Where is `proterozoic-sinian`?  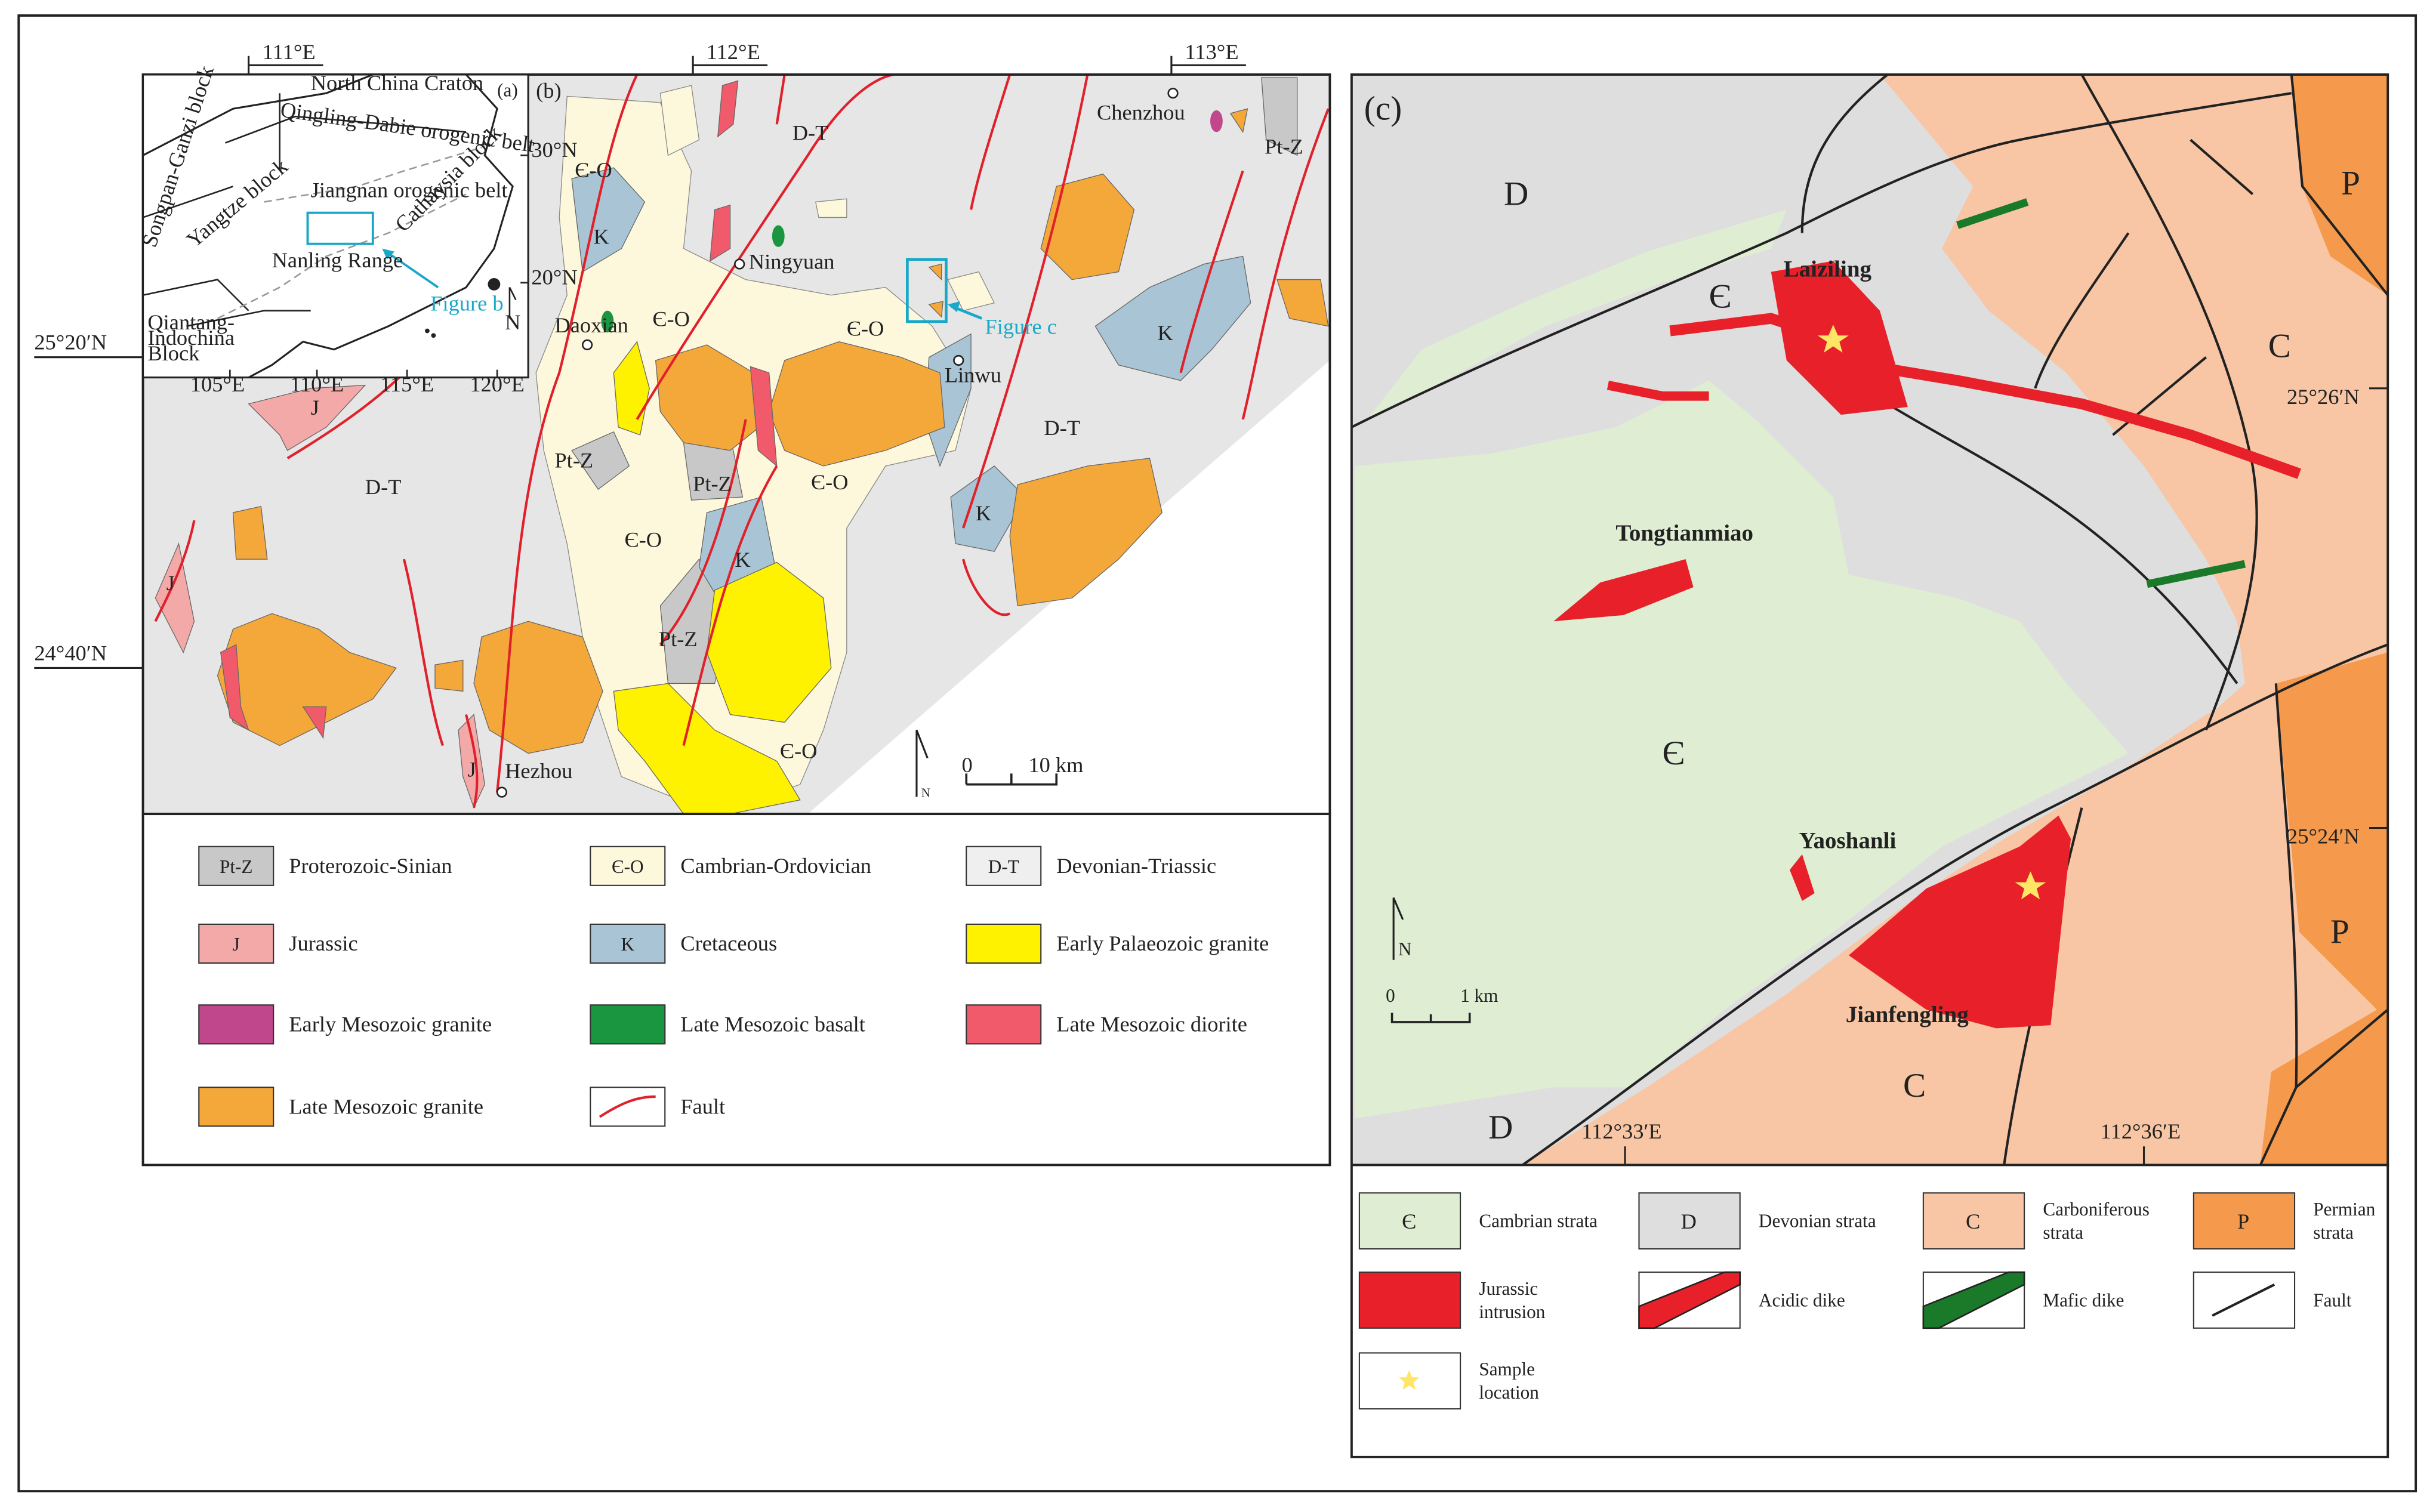
proterozoic-sinian is located at coordinates (1279, 116).